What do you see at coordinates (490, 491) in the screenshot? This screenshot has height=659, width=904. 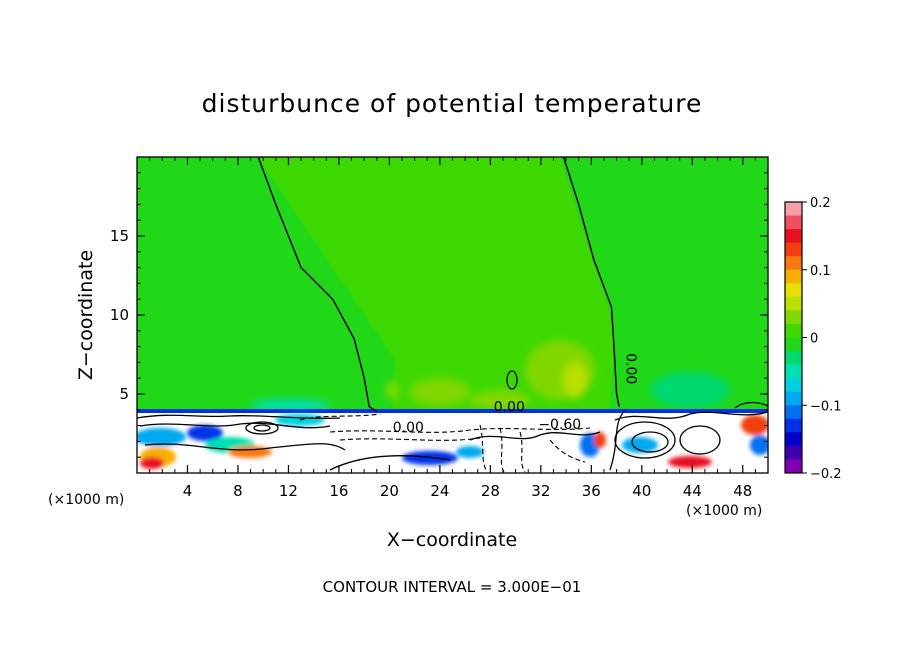 I see `x-tick-label: 28` at bounding box center [490, 491].